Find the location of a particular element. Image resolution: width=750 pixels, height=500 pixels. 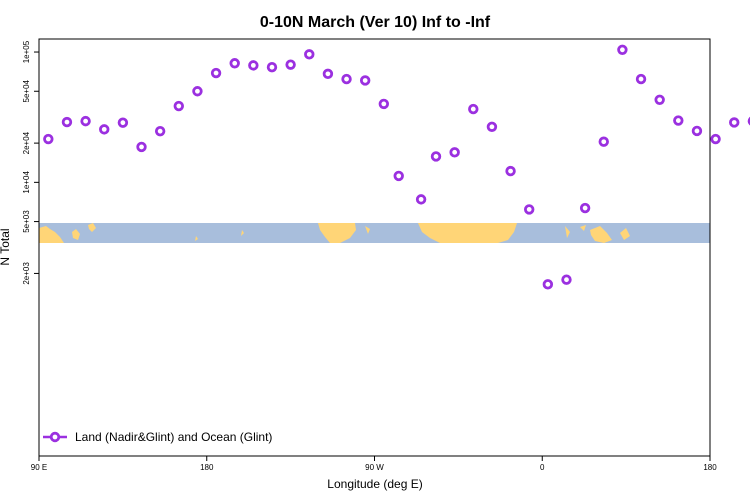

legend-label: Land (Nadir&Glint) and Ocean (Glint) is located at coordinates (173, 437).